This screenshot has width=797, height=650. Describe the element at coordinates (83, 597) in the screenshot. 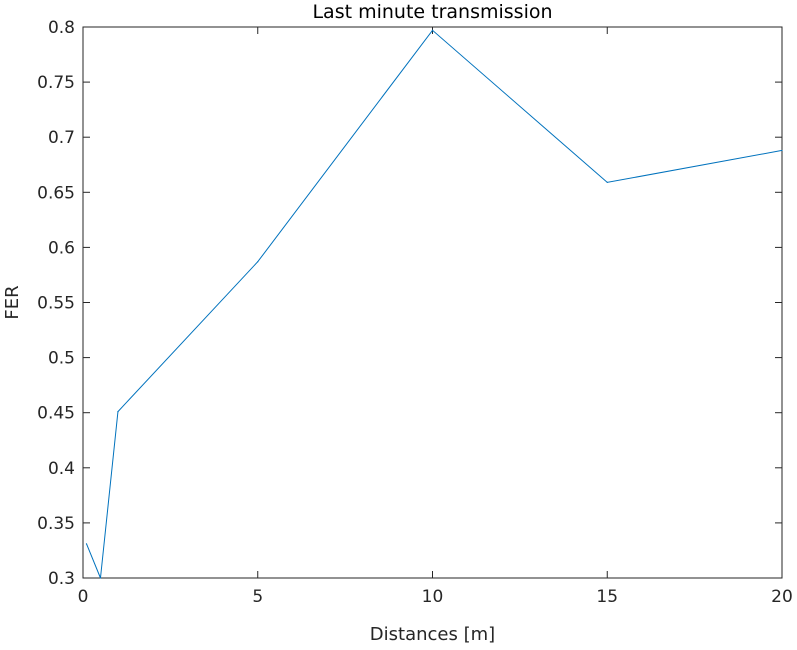

I see `x-tick-label: 0` at that location.